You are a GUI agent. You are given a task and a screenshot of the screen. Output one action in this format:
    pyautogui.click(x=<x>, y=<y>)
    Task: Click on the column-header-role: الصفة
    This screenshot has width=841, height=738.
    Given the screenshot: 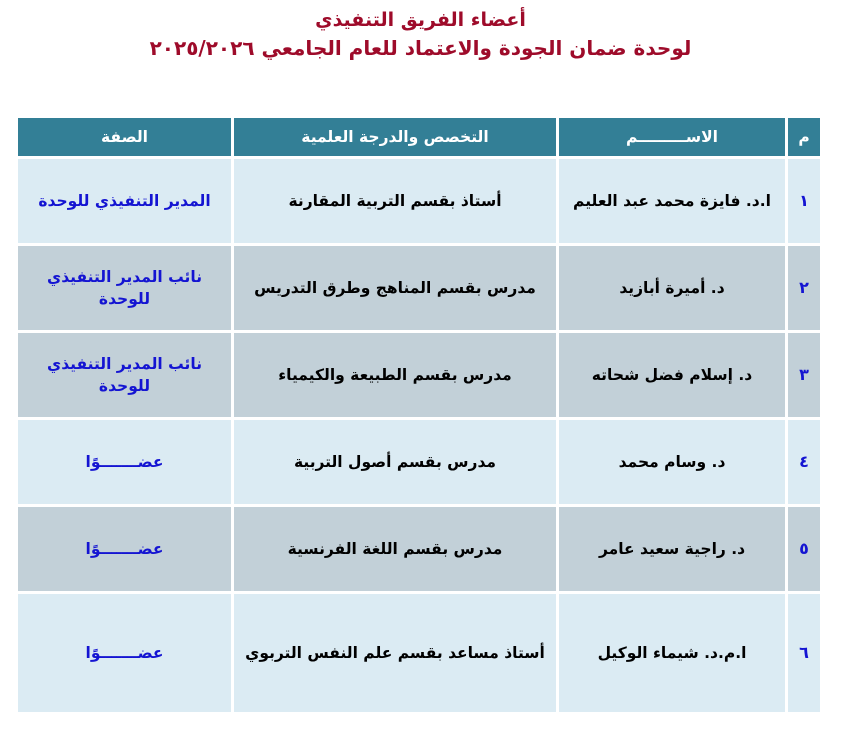 What is the action you would take?
    pyautogui.click(x=124, y=137)
    